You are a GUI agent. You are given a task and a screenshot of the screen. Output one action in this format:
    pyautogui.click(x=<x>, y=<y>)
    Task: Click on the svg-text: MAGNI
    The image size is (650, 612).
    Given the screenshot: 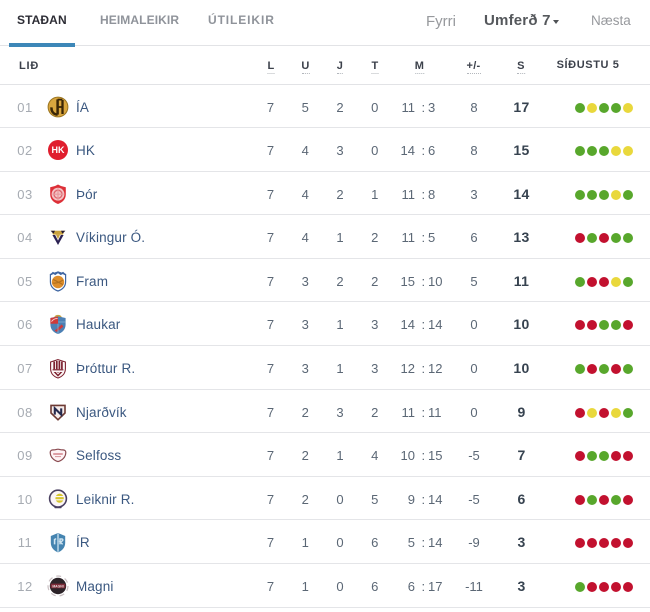 What is the action you would take?
    pyautogui.click(x=57, y=586)
    